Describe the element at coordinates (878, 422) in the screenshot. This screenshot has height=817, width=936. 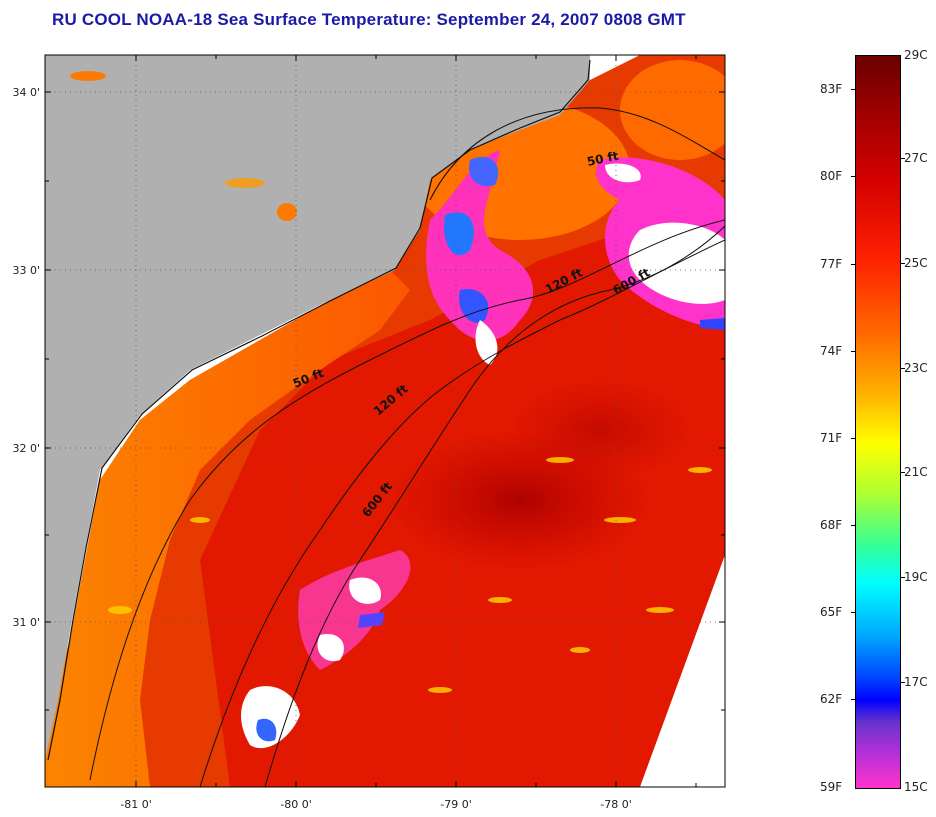
I see `temperature-colorbar` at that location.